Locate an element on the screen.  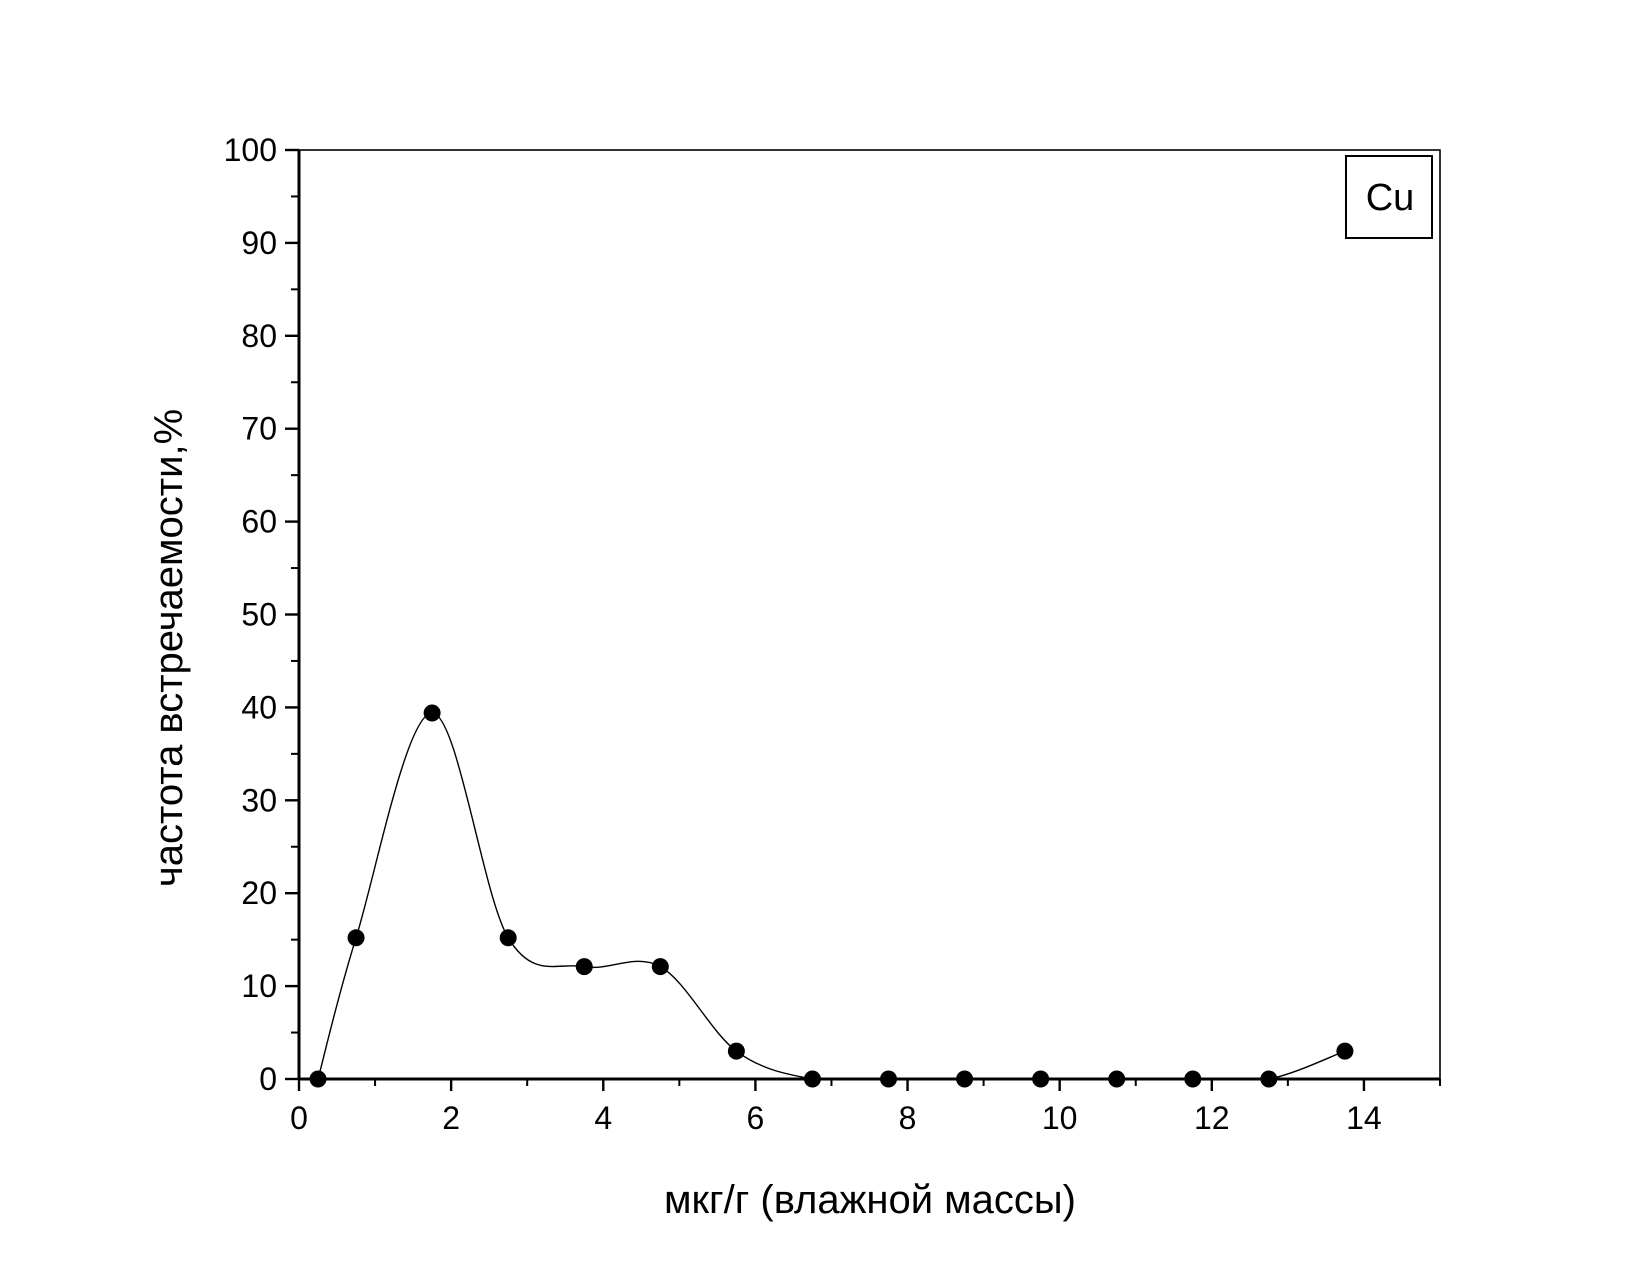
y-axis: 0 10 20 30 40 50 60 70 80 90 100 is located at coordinates (261, 614).